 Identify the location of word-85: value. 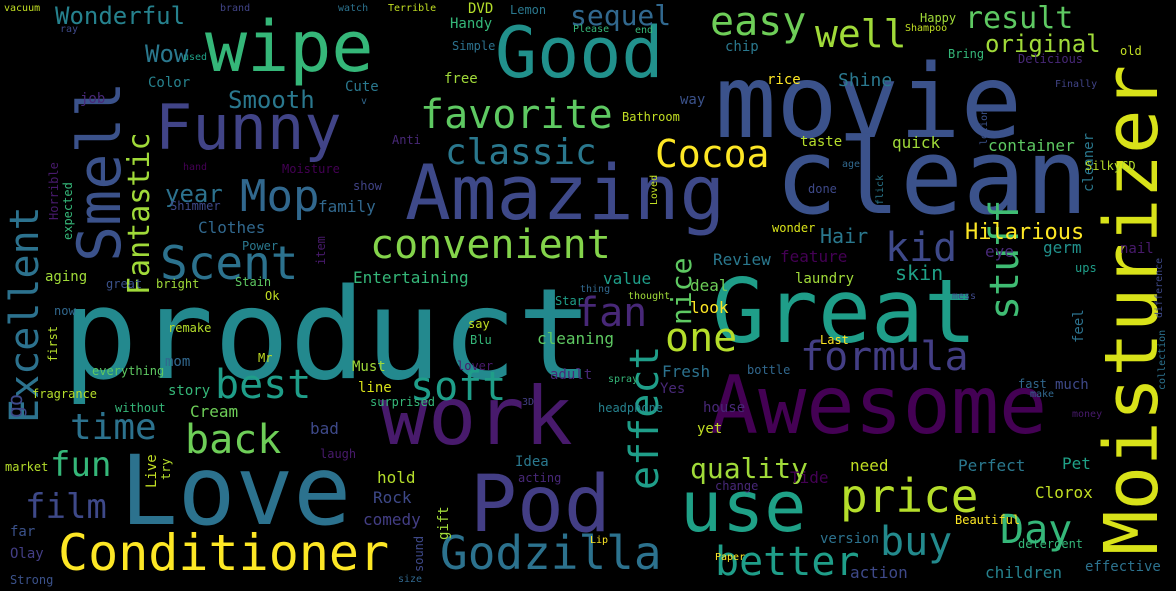
(627, 278).